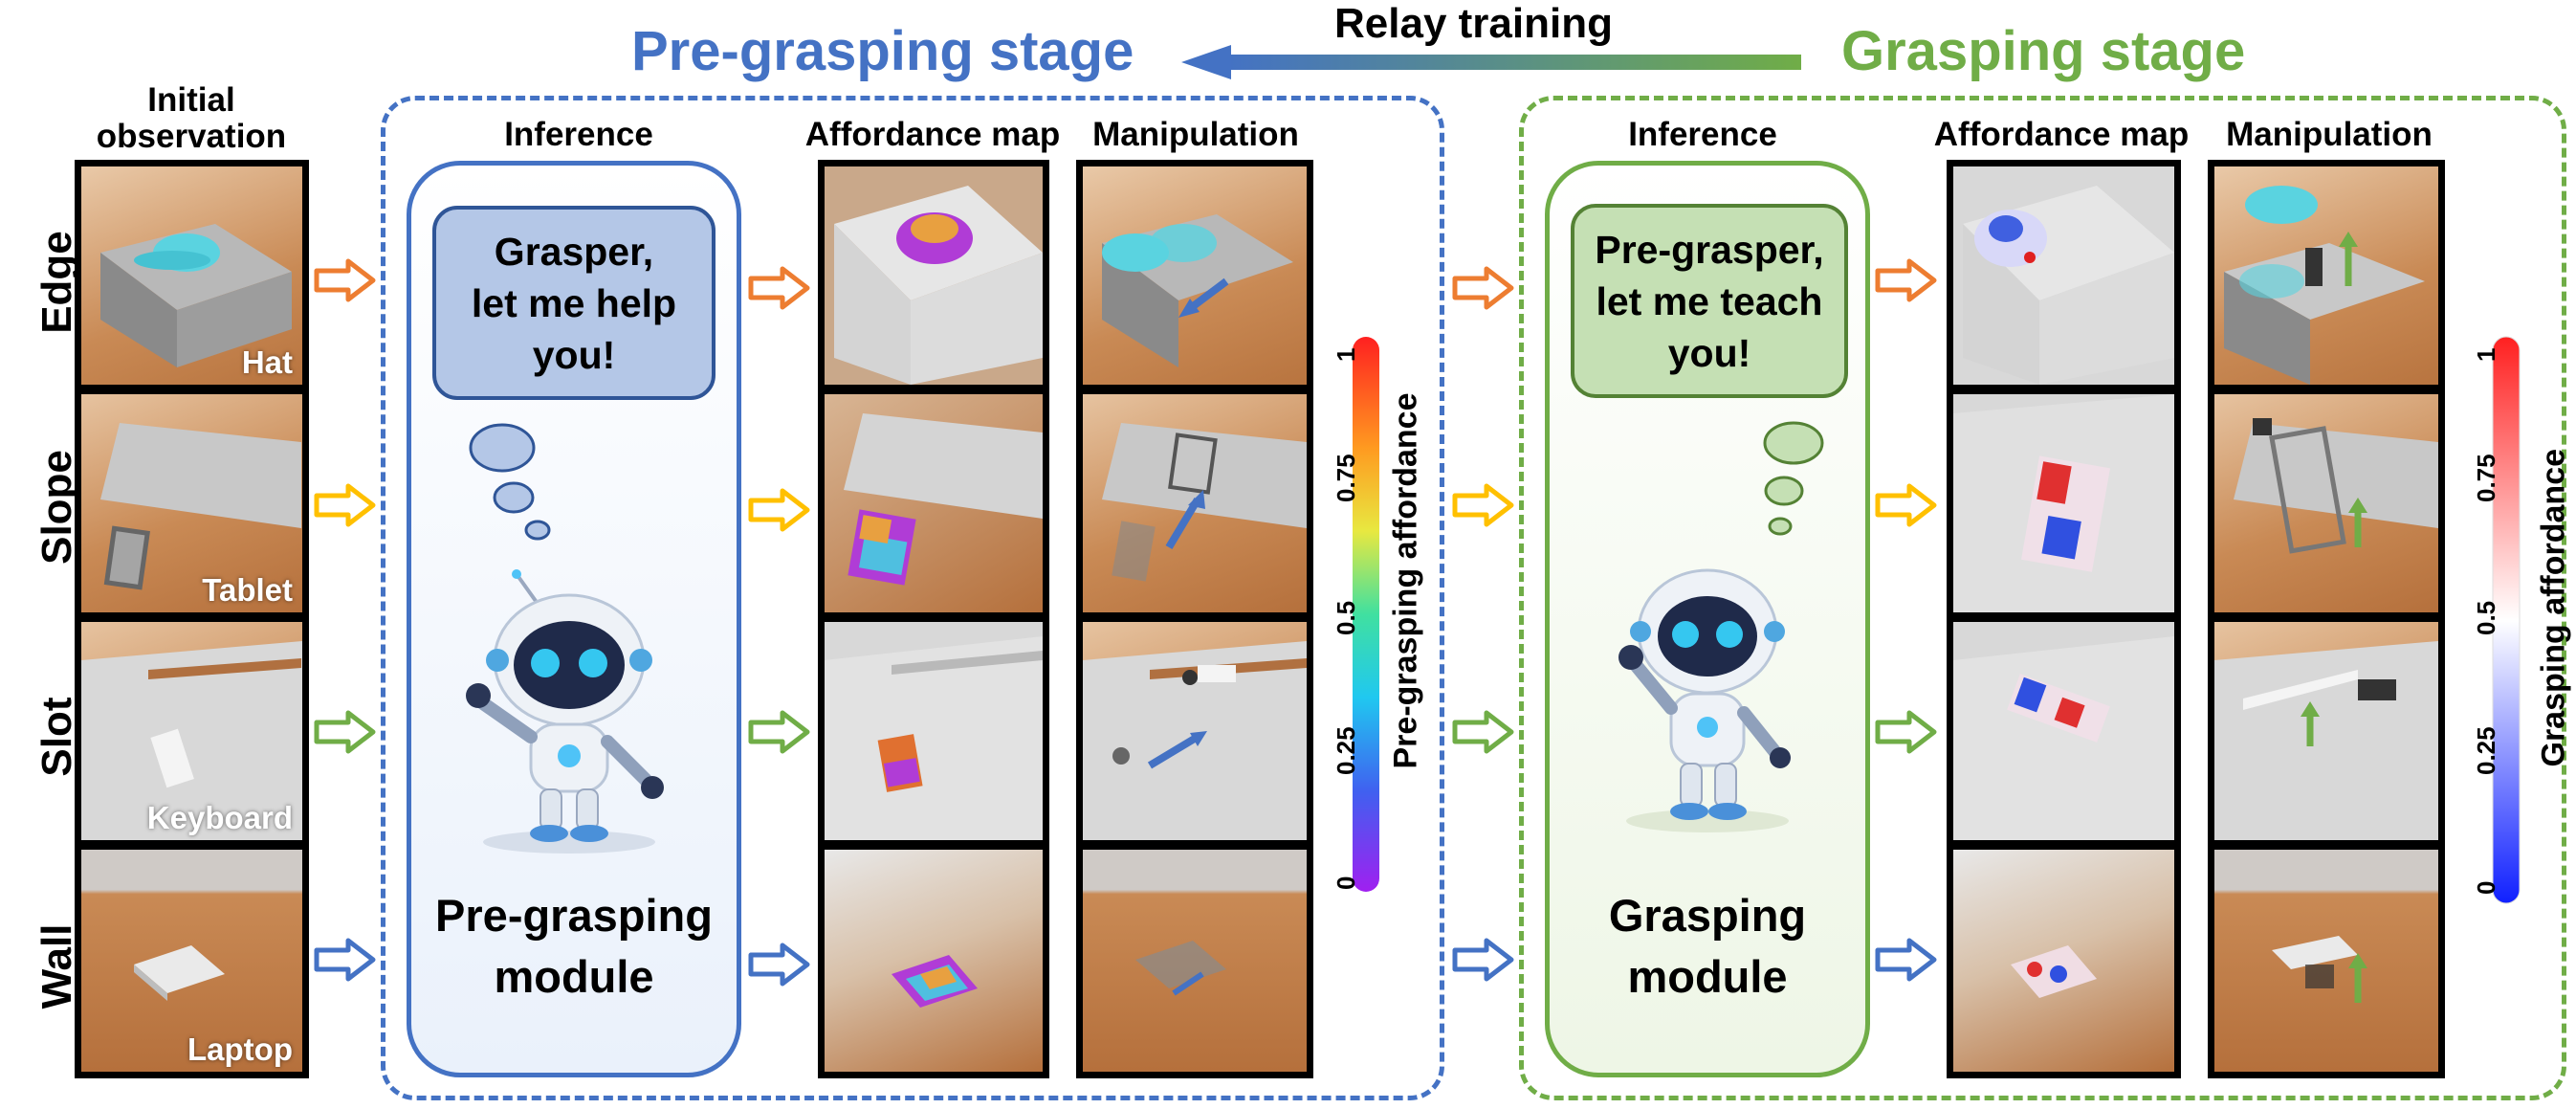 The image size is (2576, 1109). What do you see at coordinates (2064, 960) in the screenshot?
I see `grasp-affordance-map-wall` at bounding box center [2064, 960].